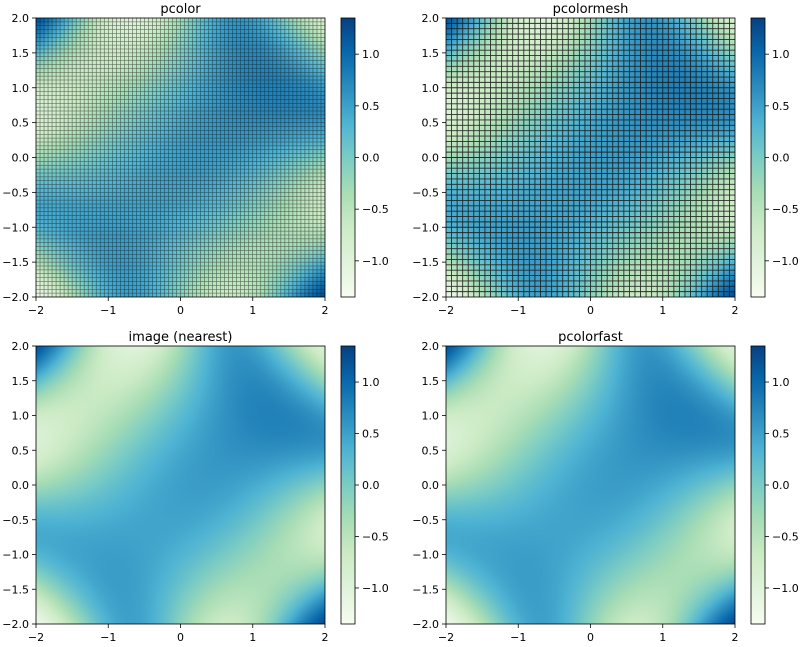 The image size is (800, 647). Describe the element at coordinates (181, 337) in the screenshot. I see `chart-title: image (nearest)` at that location.